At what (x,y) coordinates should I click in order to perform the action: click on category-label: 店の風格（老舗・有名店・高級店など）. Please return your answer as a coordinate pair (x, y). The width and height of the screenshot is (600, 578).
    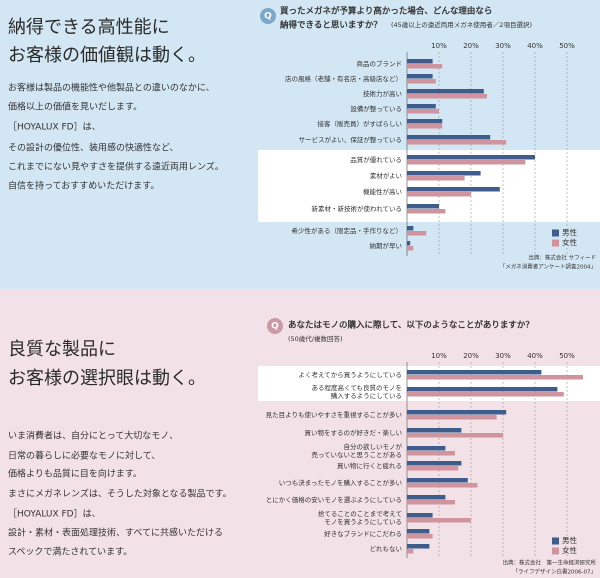
    Looking at the image, I should click on (343, 78).